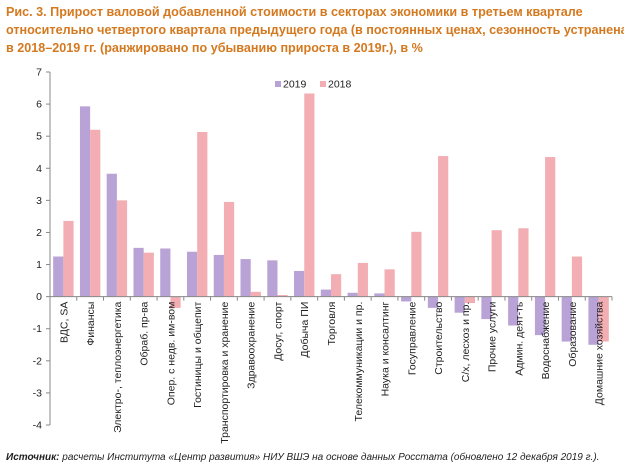  I want to click on y-tick-label: -2, so click(37, 361).